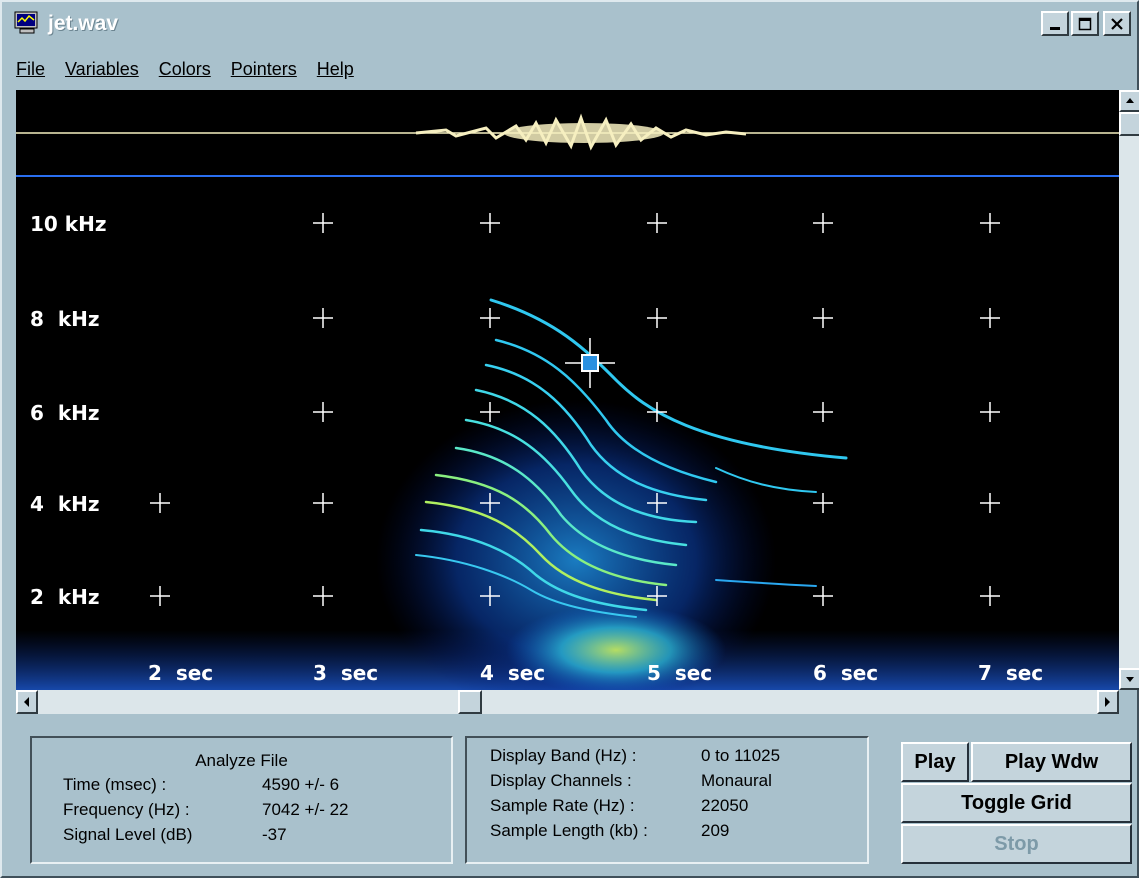 This screenshot has width=1139, height=878. Describe the element at coordinates (65, 504) in the screenshot. I see `freq-label-4k: 4 kHz` at that location.